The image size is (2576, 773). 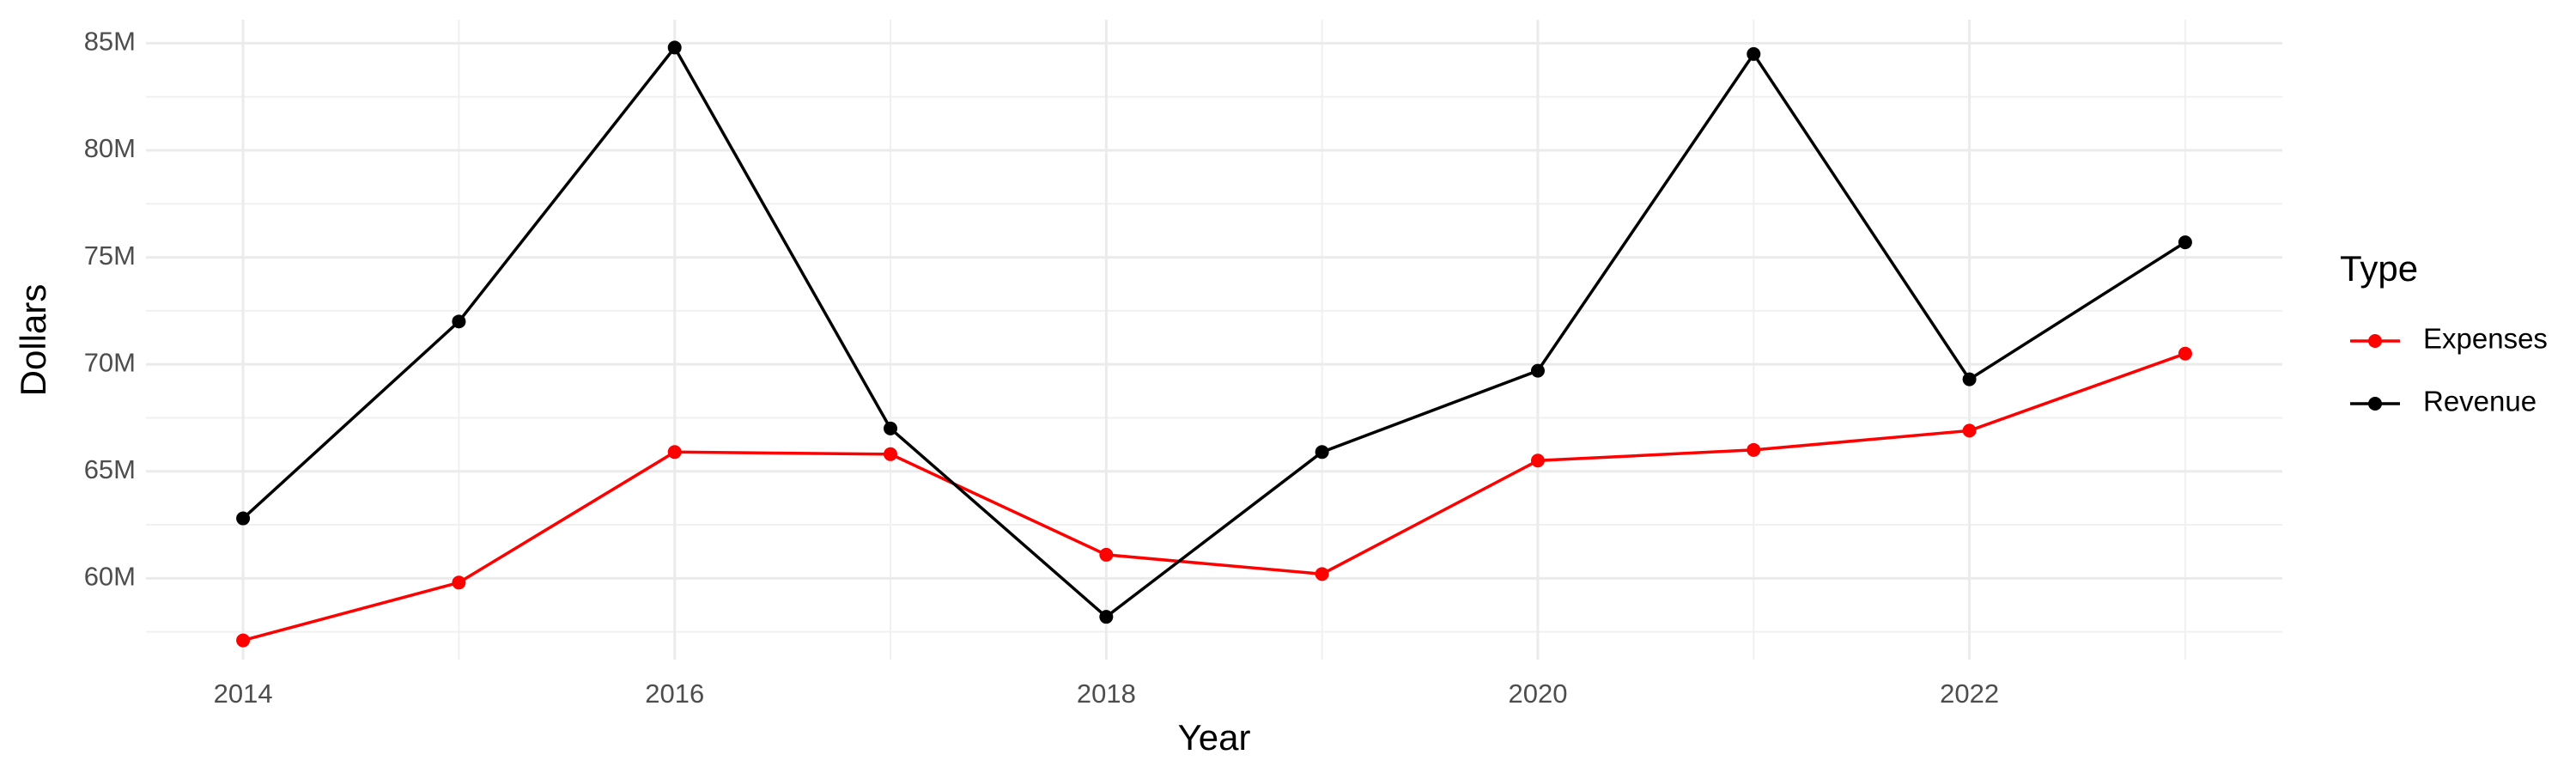 I want to click on legend-label: Revenue, so click(x=2480, y=401).